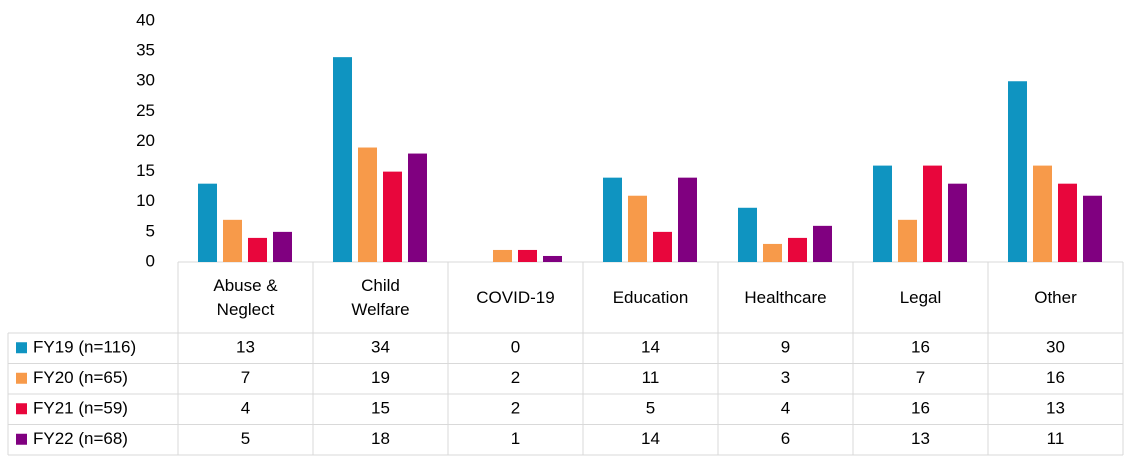 This screenshot has height=475, width=1129. What do you see at coordinates (785, 438) in the screenshot?
I see `table-value: 6` at bounding box center [785, 438].